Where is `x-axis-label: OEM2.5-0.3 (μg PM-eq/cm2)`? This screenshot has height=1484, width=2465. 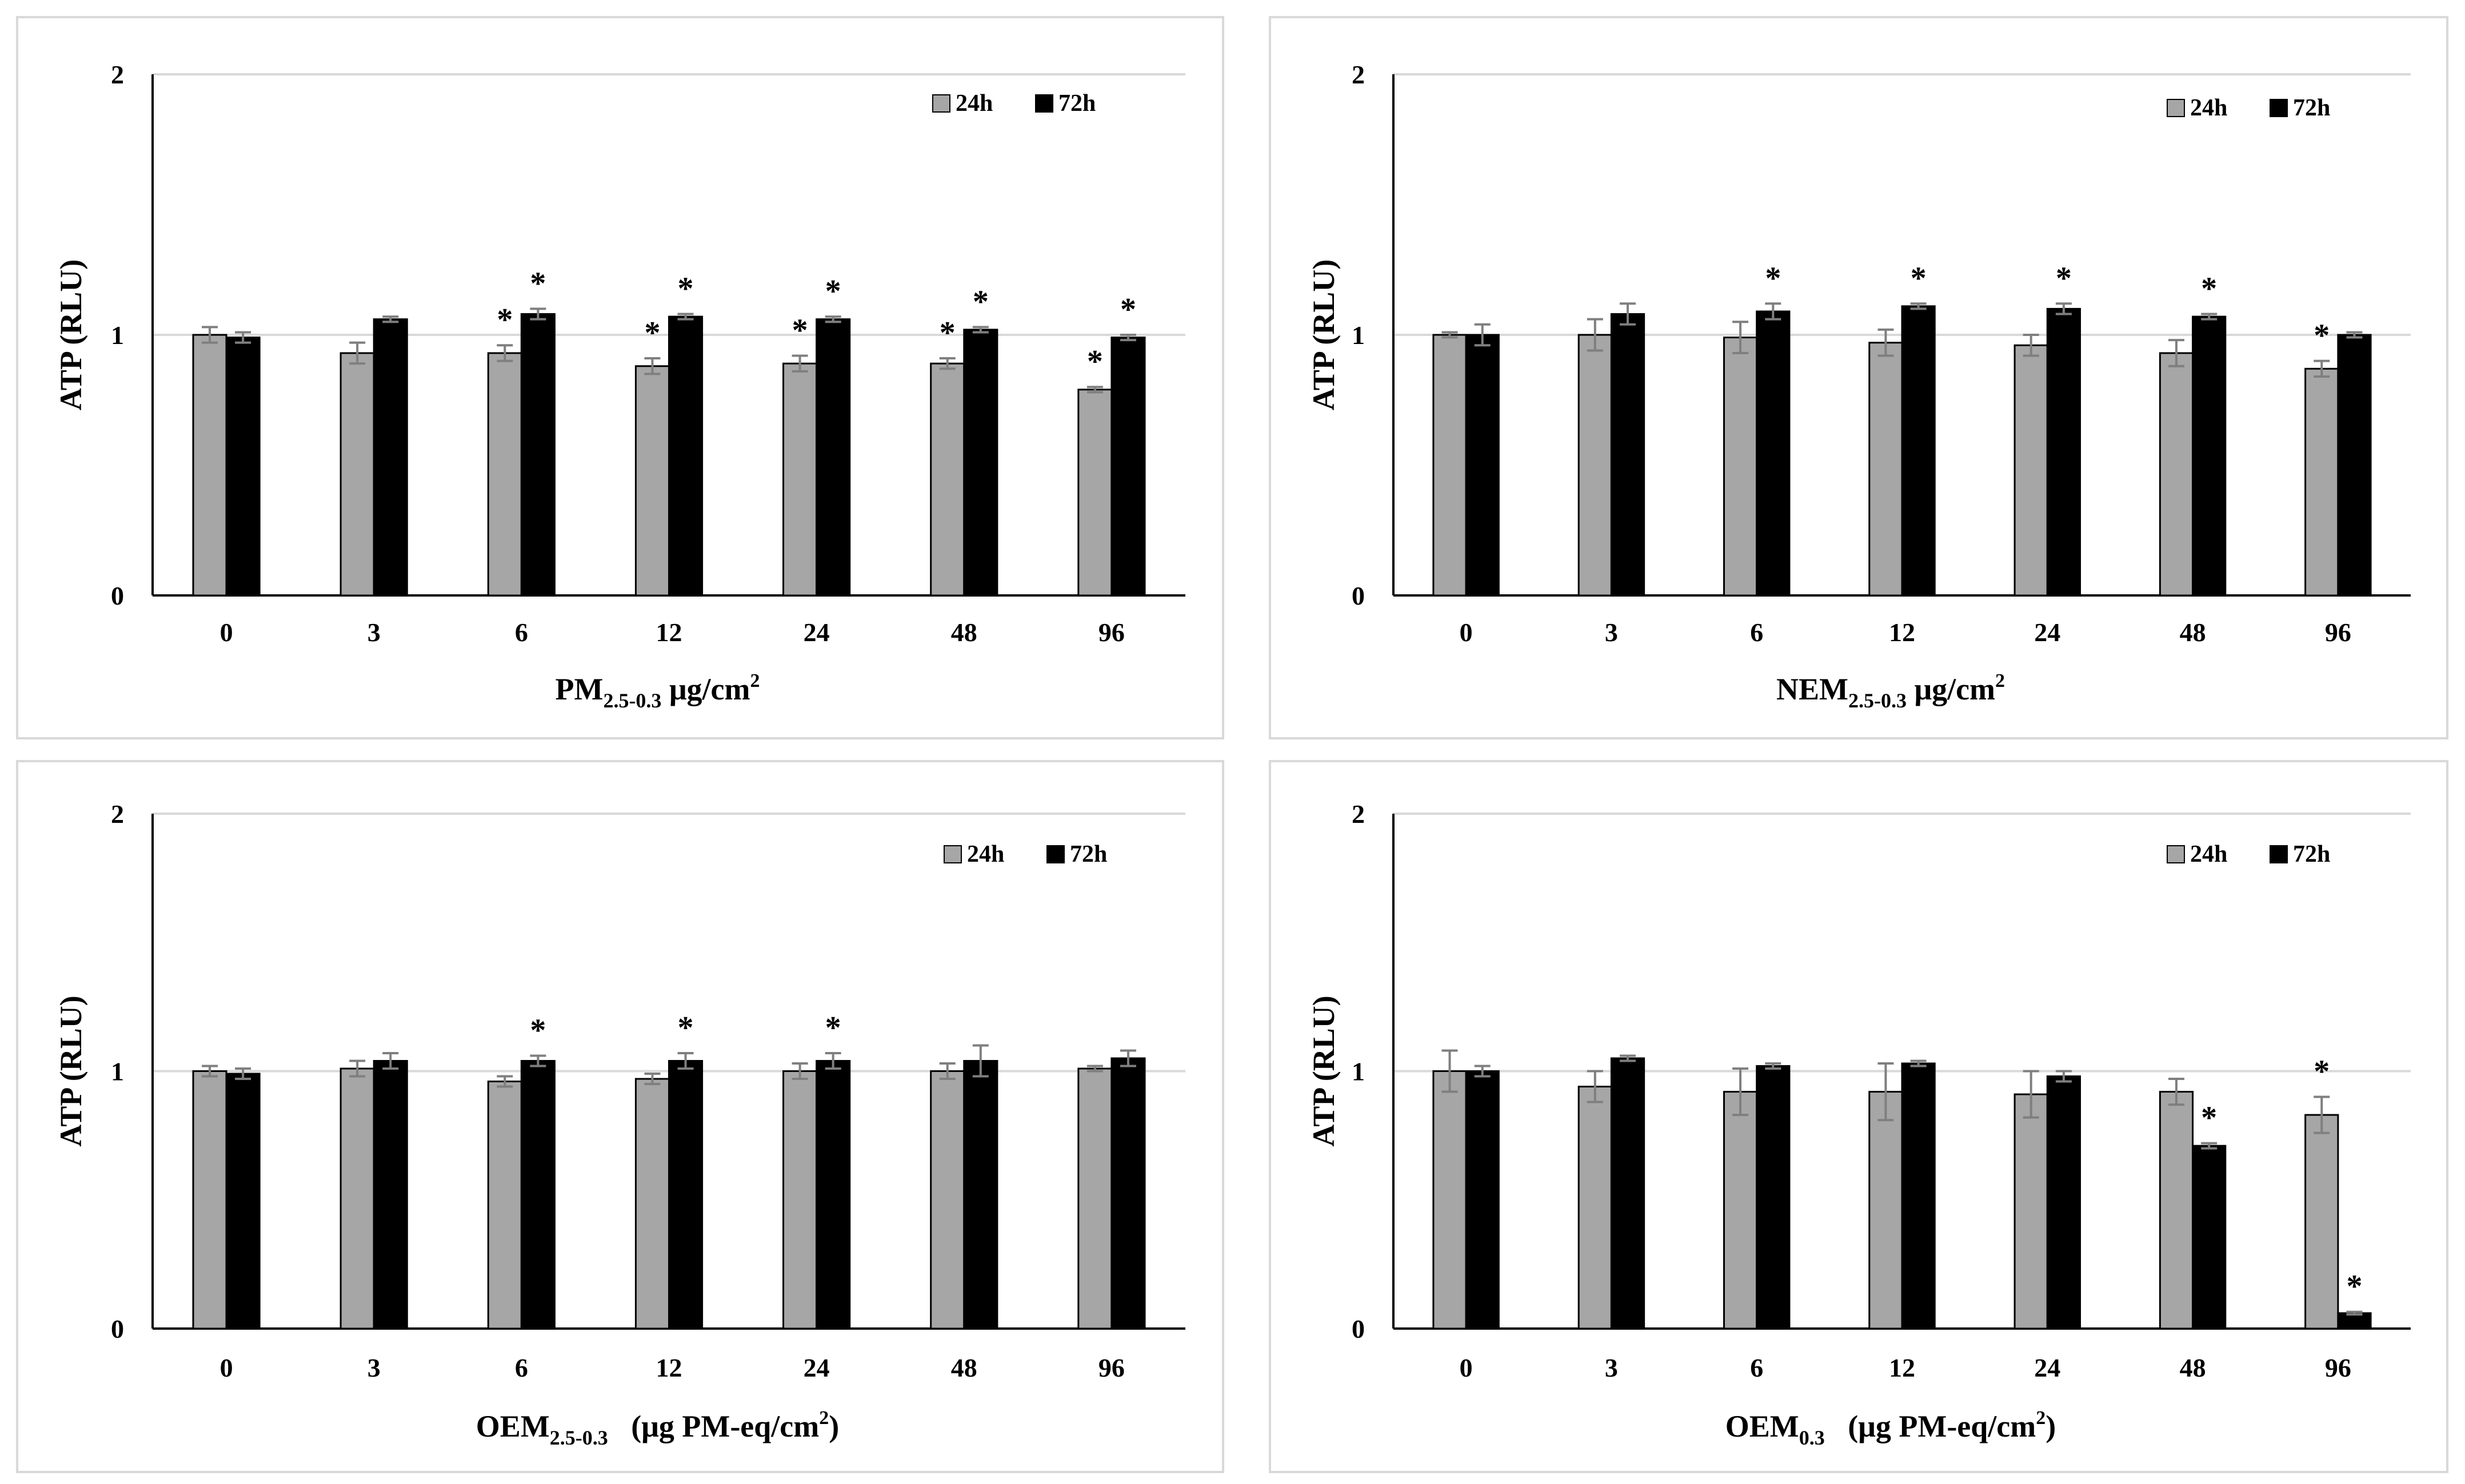 x-axis-label: OEM2.5-0.3 (μg PM-eq/cm2) is located at coordinates (658, 1428).